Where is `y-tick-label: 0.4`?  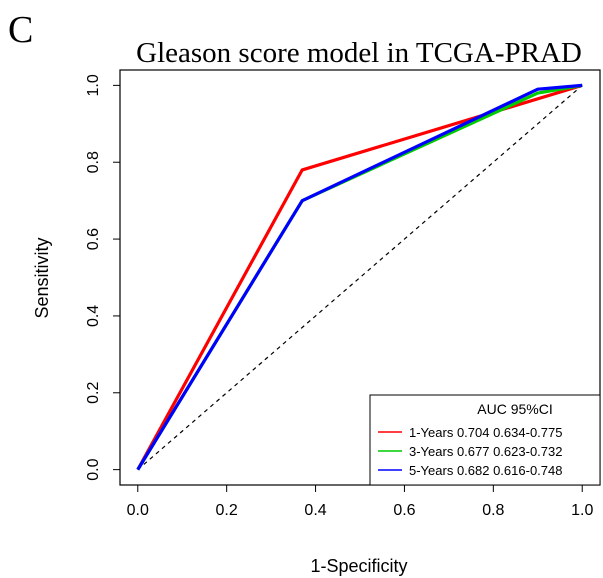
y-tick-label: 0.4 is located at coordinates (93, 316).